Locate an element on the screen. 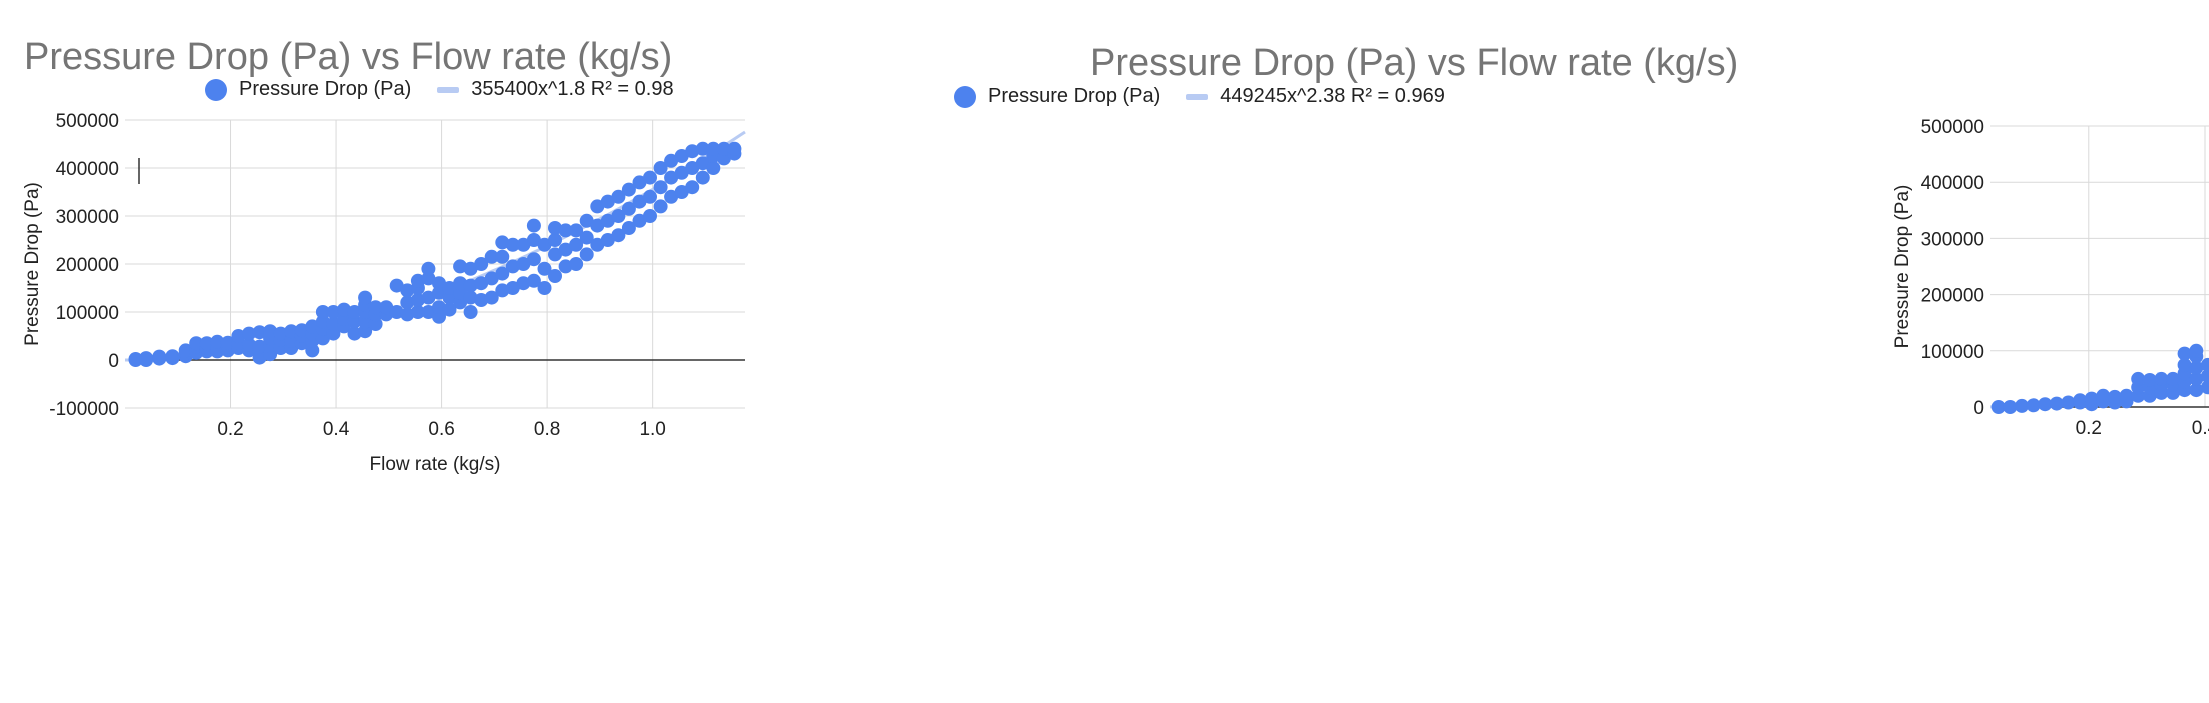 The width and height of the screenshot is (2209, 703). x-tick-label: 1.0 is located at coordinates (652, 429).